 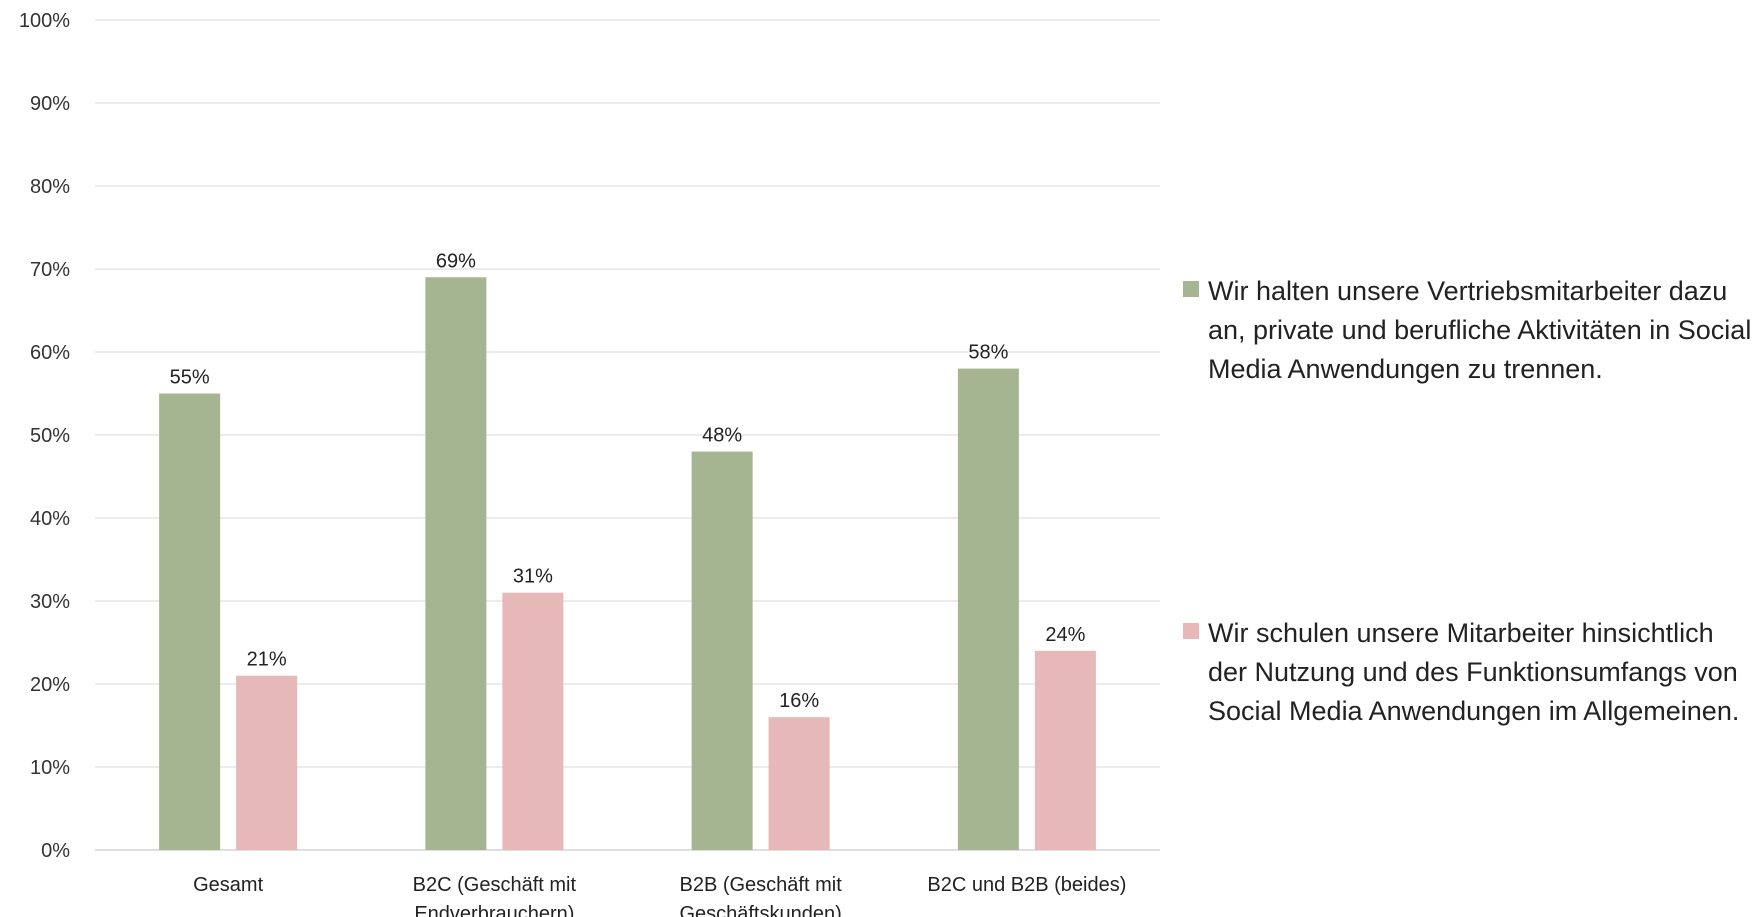 I want to click on data-label: 16%, so click(x=799, y=701).